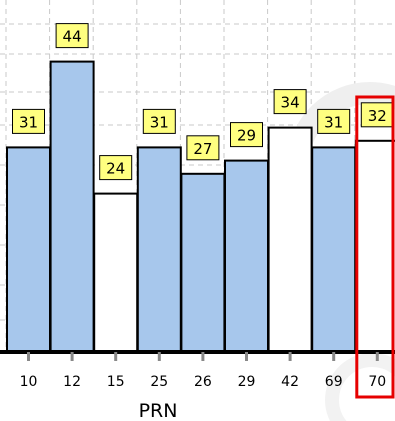 The height and width of the screenshot is (421, 395). I want to click on selected-bar-highlight, so click(375, 247).